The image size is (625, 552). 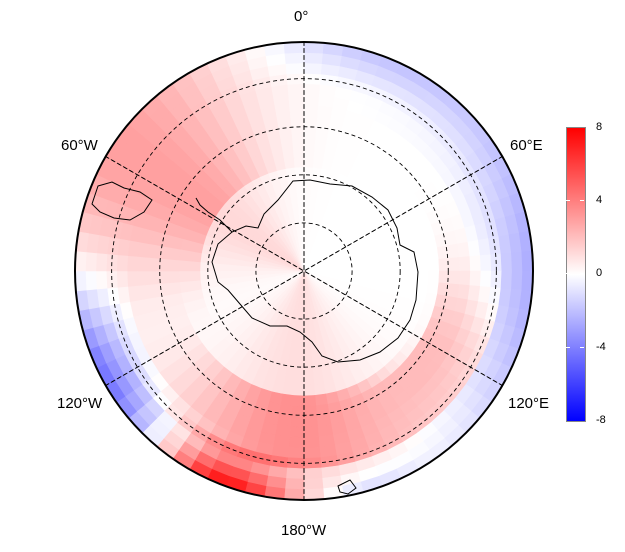 What do you see at coordinates (529, 403) in the screenshot?
I see `lon-label-120e: 120°E` at bounding box center [529, 403].